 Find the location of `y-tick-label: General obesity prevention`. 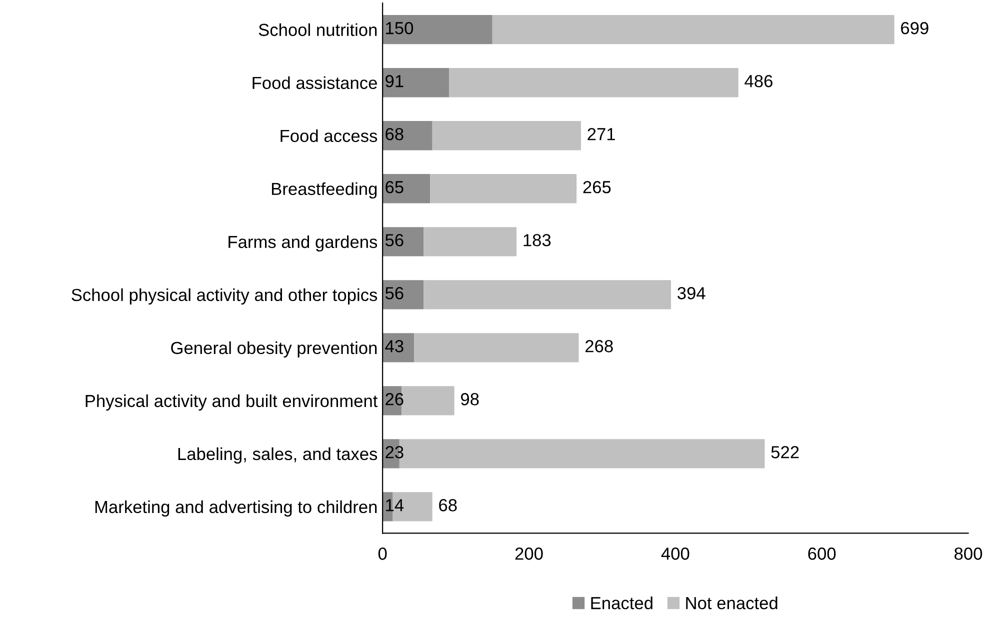

y-tick-label: General obesity prevention is located at coordinates (274, 349).